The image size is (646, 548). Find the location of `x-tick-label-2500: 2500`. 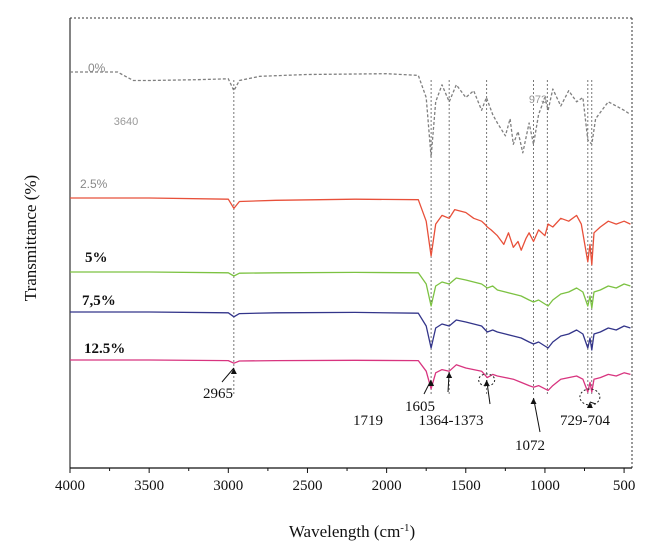

x-tick-label-2500: 2500 is located at coordinates (307, 486).